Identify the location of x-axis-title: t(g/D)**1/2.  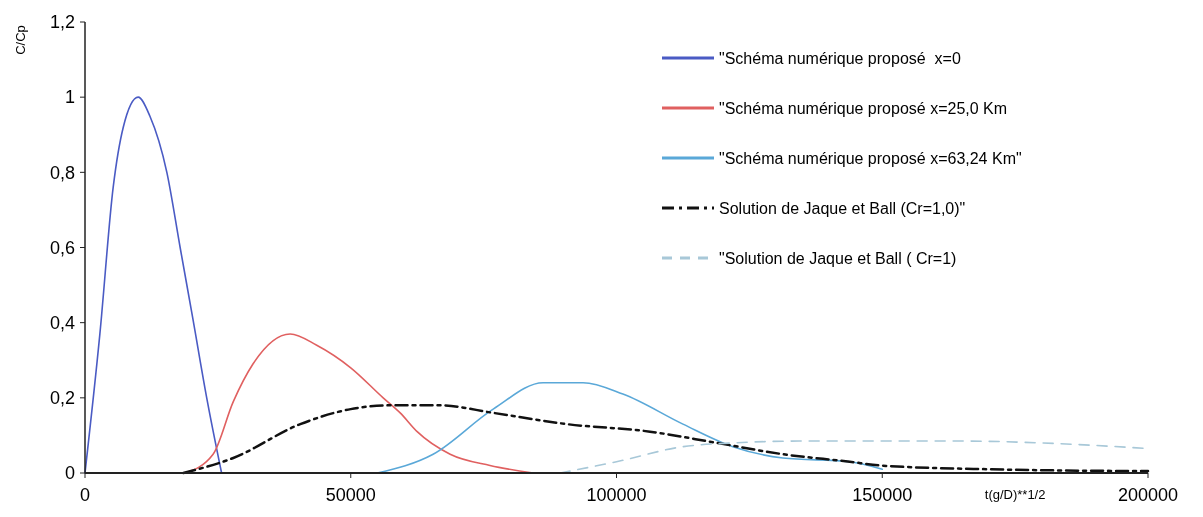
(1015, 494).